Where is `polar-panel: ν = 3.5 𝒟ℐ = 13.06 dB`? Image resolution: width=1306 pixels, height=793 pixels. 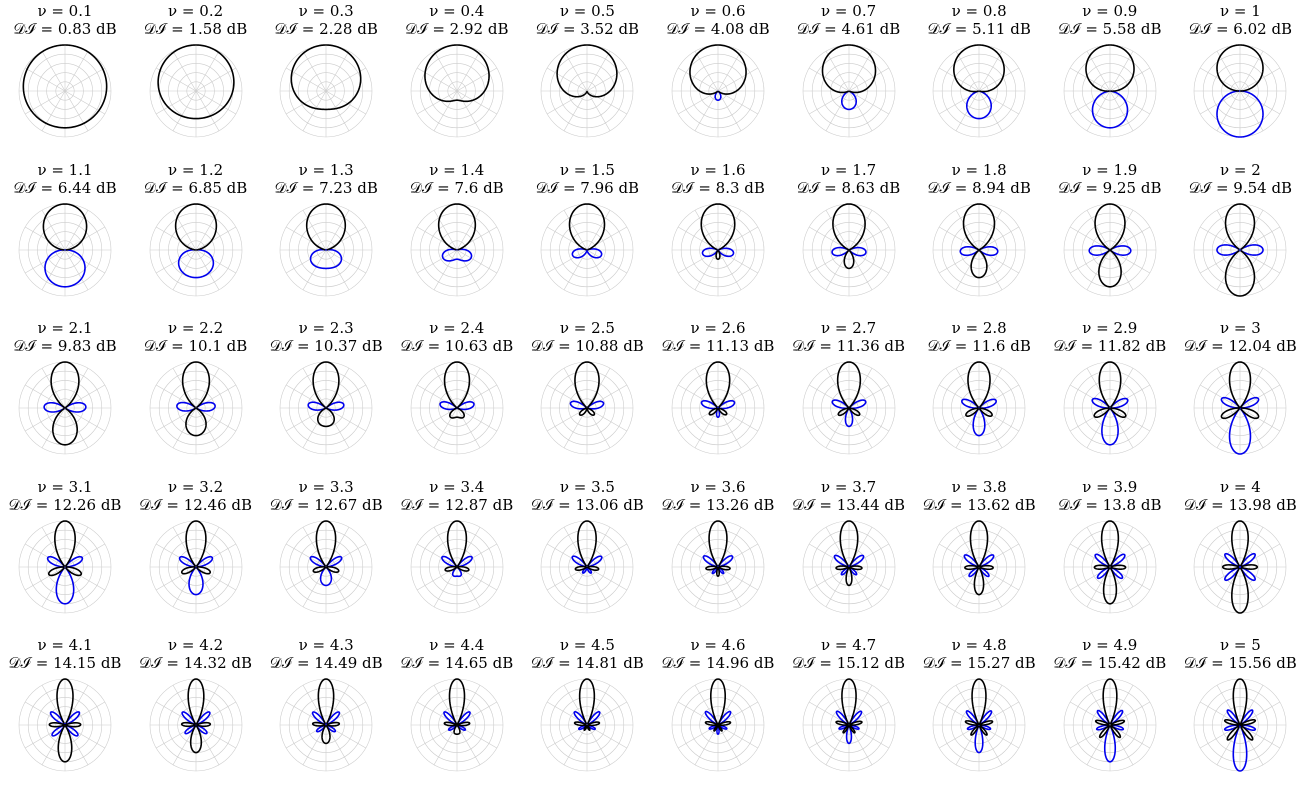 polar-panel: ν = 3.5 𝒟ℐ = 13.06 dB is located at coordinates (587, 555).